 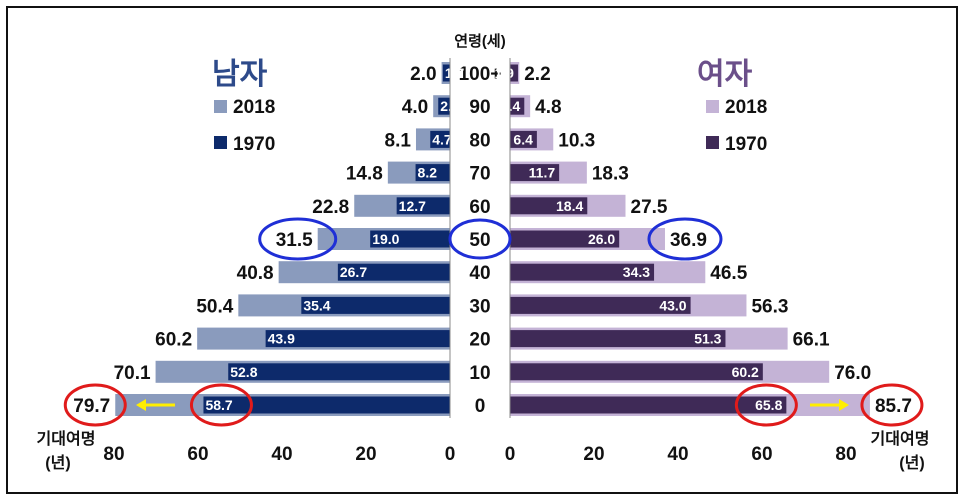 I want to click on data-label-female-2018: 10.3, so click(x=576, y=140).